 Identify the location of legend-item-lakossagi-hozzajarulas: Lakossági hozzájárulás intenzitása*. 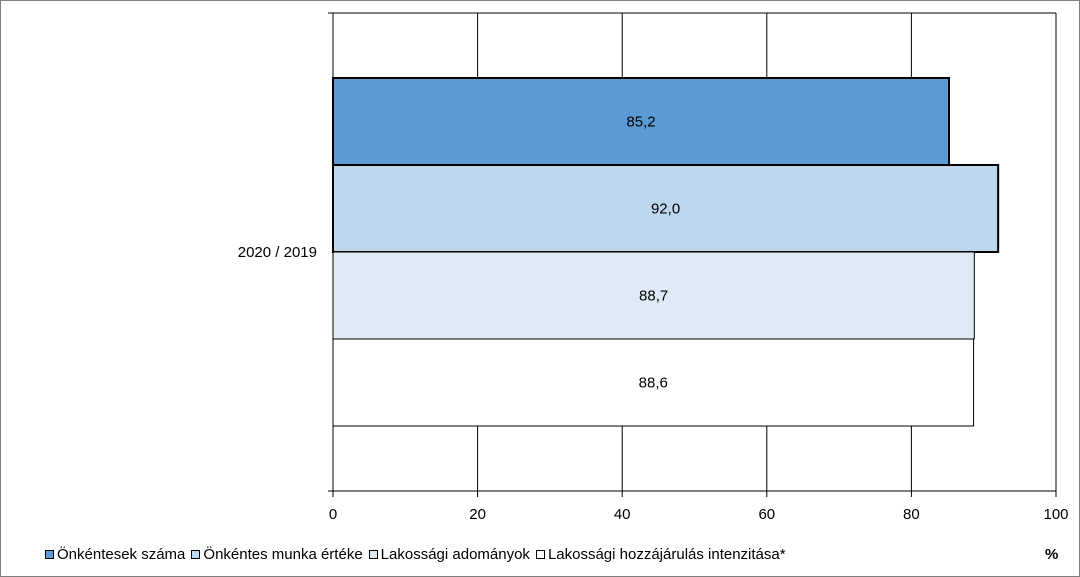
(660, 554).